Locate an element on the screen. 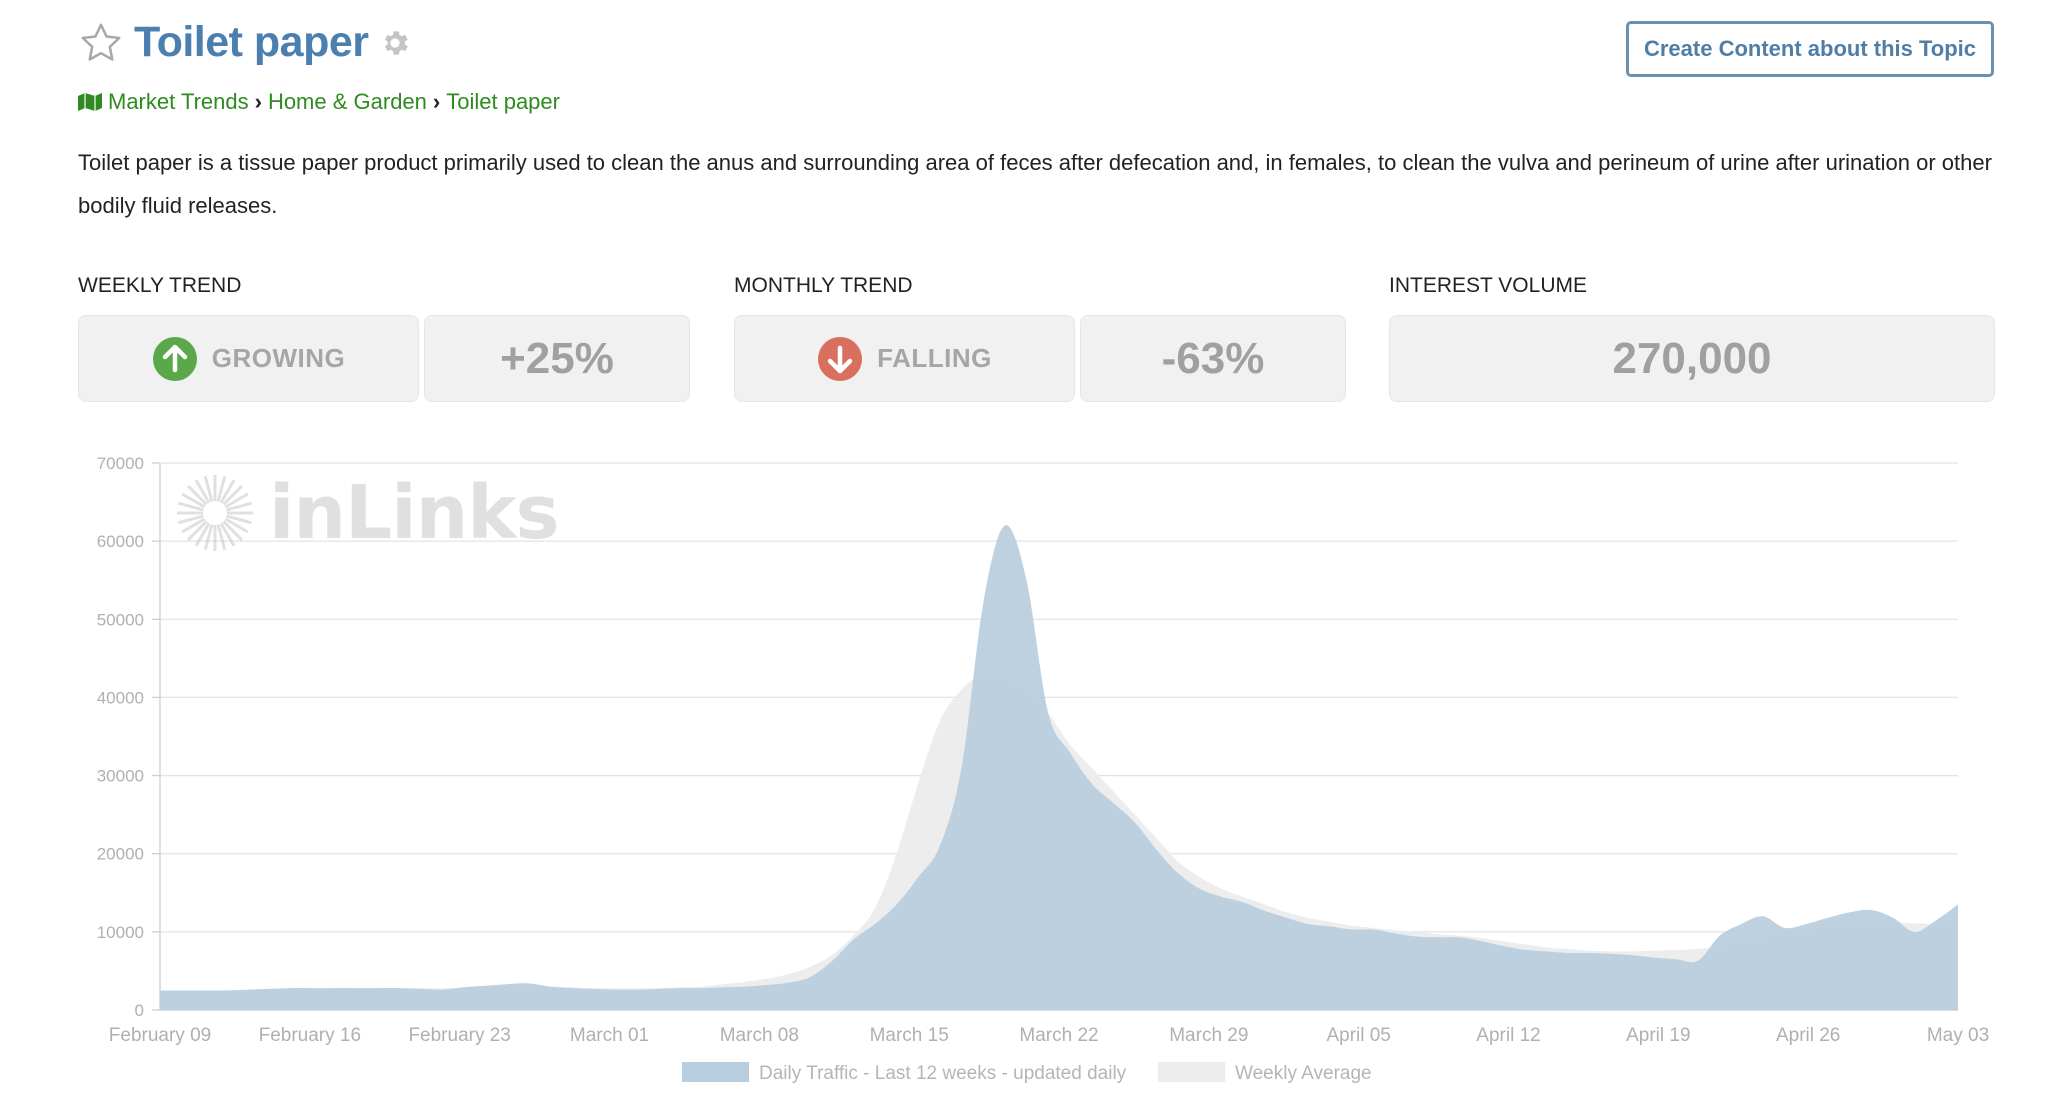  x-tick-label: March 08 is located at coordinates (759, 1035).